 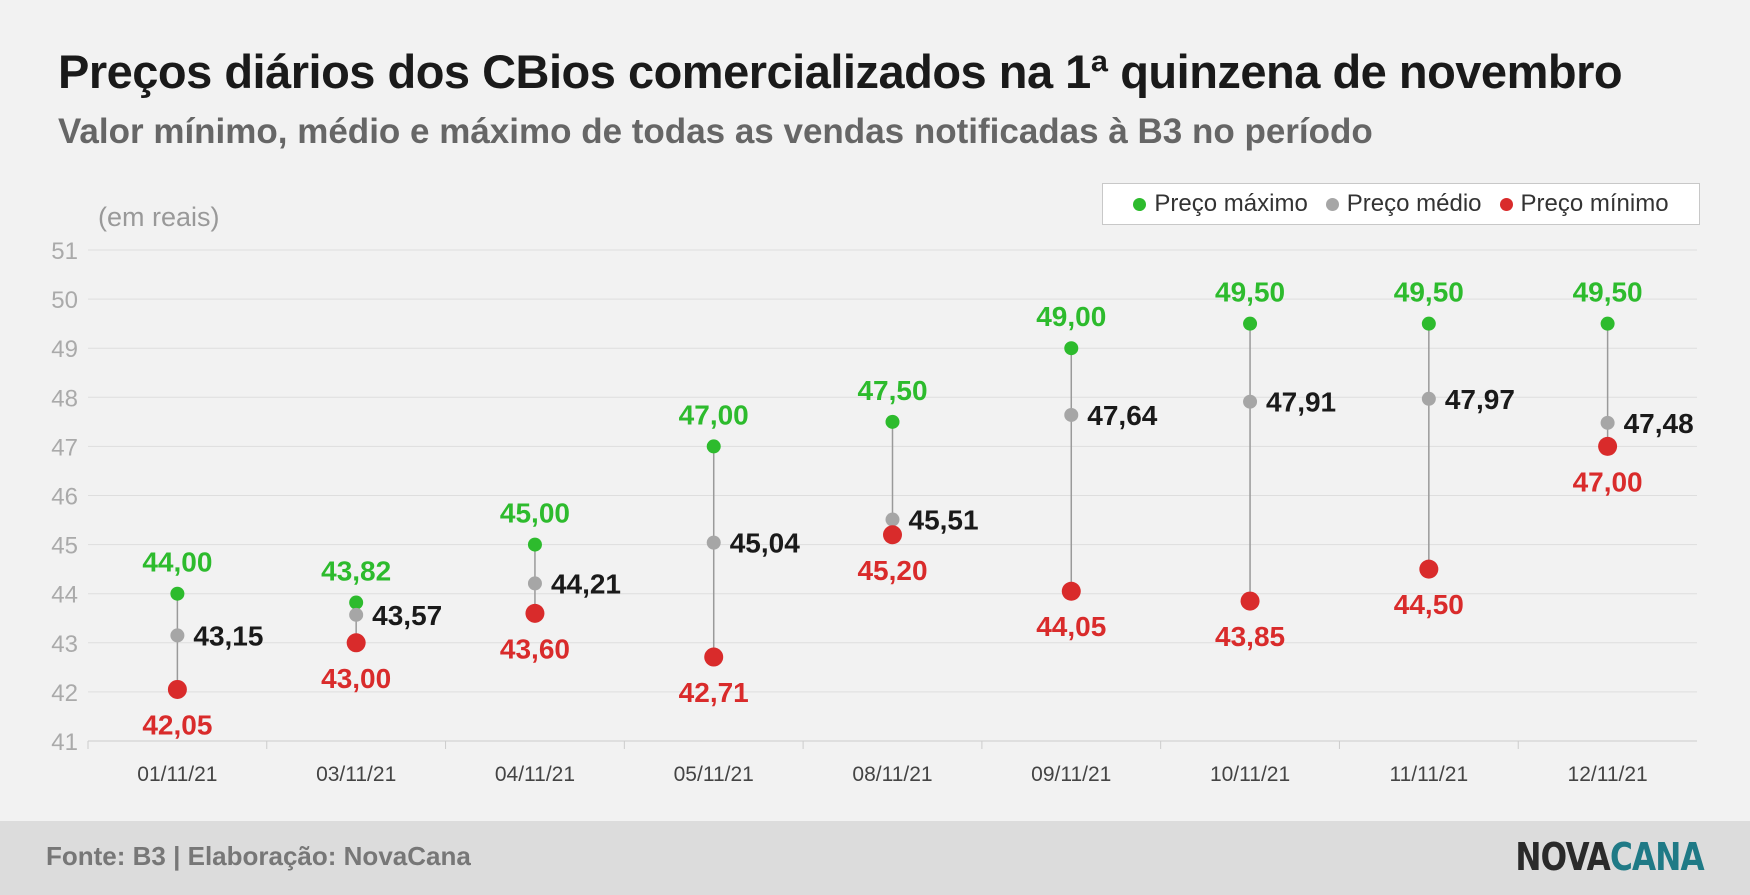 I want to click on x-tick-label: 09/11/21, so click(x=1071, y=774).